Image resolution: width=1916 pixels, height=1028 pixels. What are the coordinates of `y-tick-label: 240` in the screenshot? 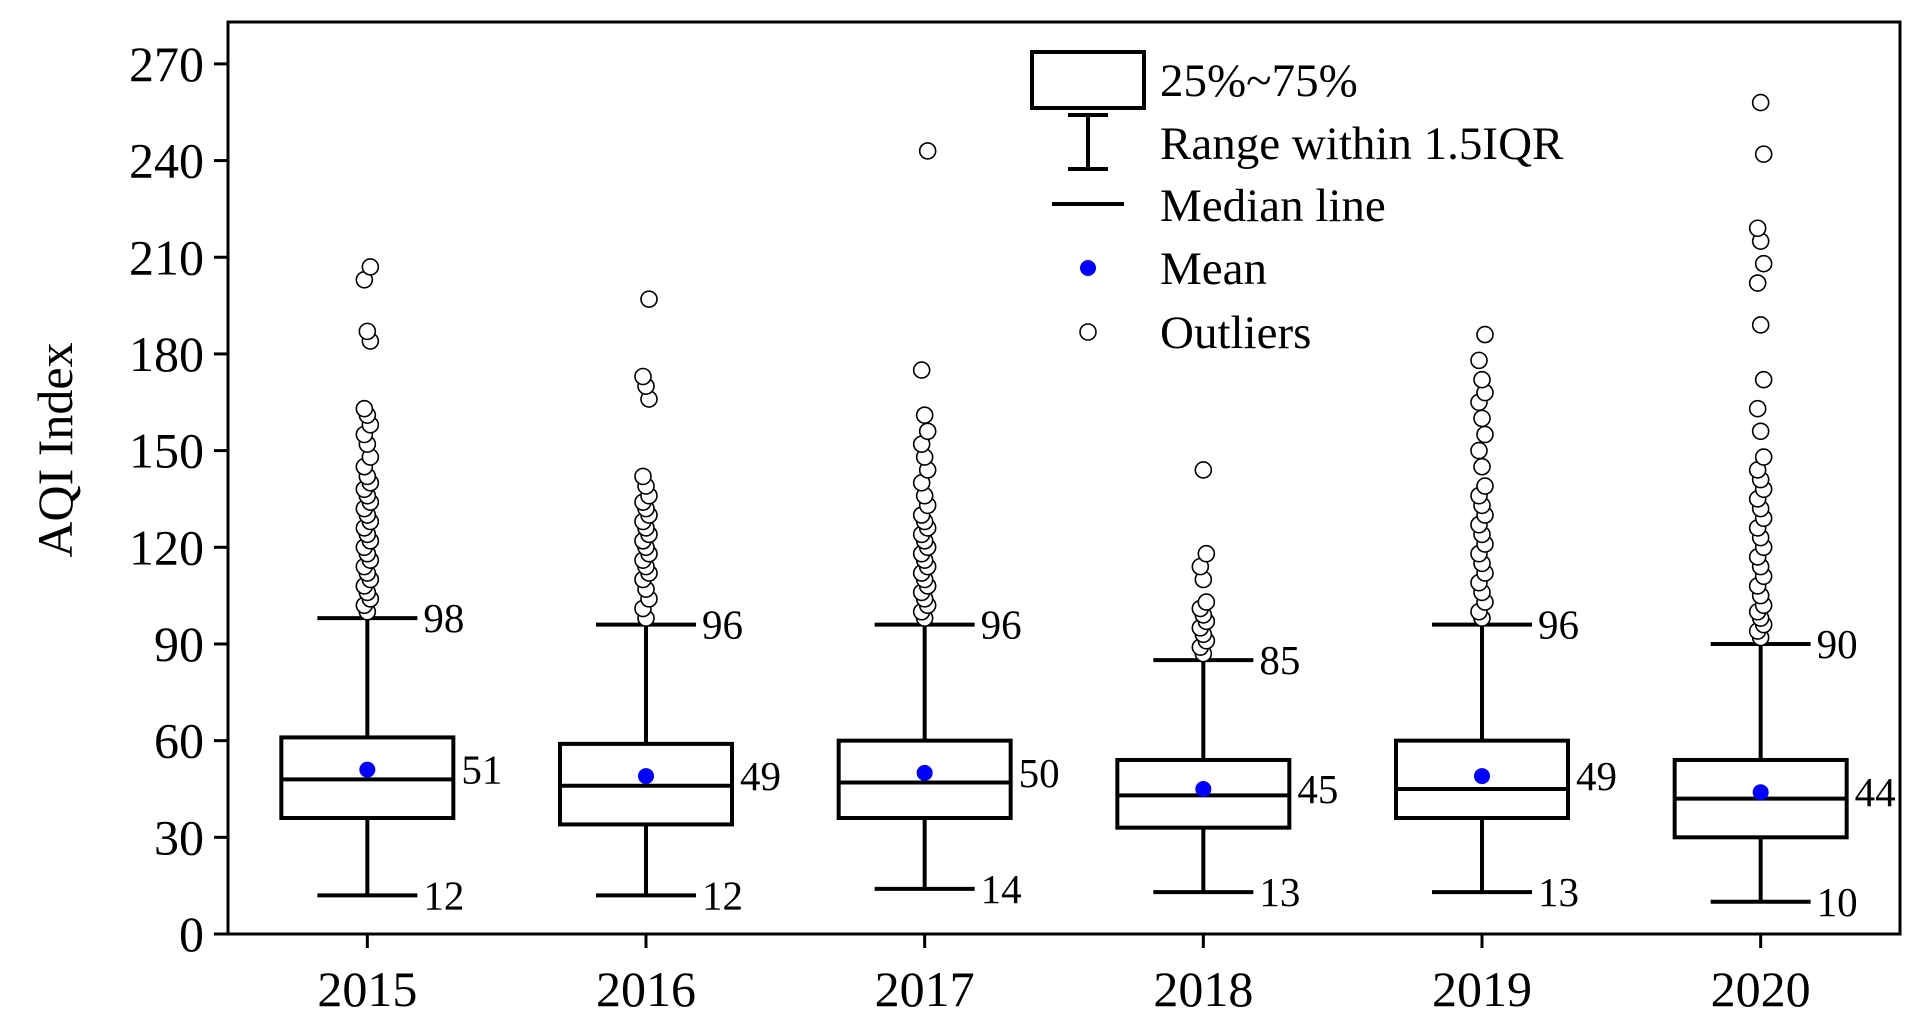 It's located at (166, 161).